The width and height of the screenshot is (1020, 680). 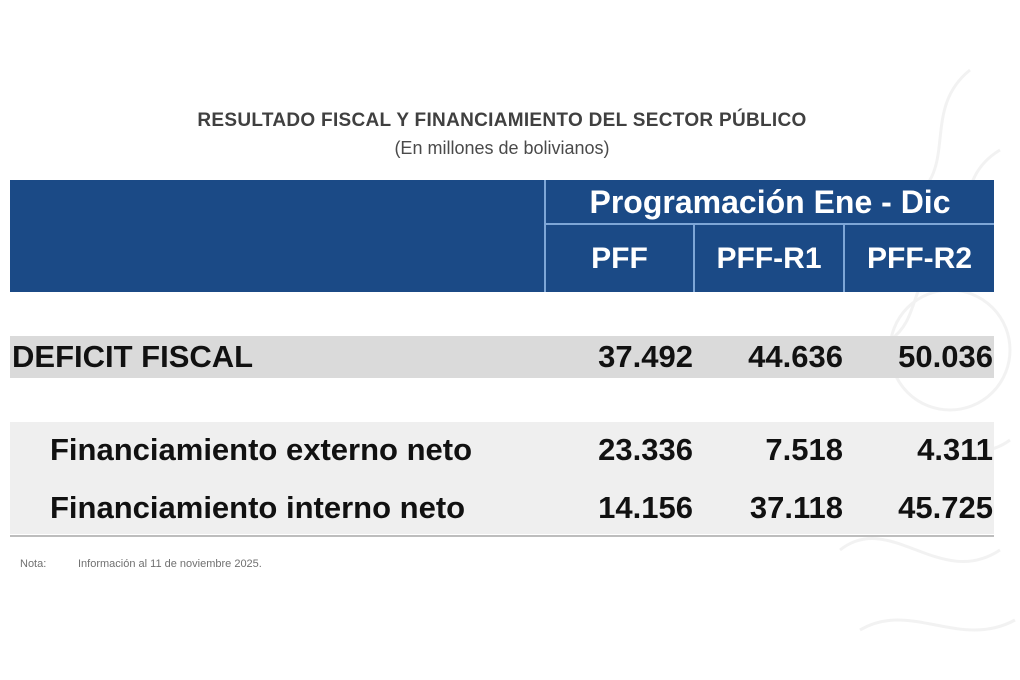 I want to click on cell-externo-pff: 23.336, so click(x=645, y=449).